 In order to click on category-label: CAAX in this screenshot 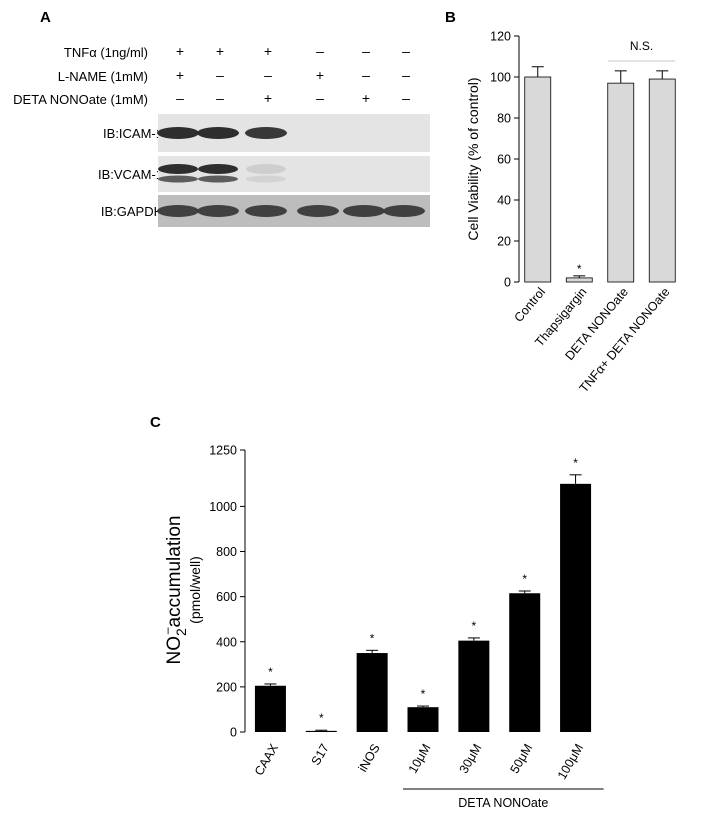, I will do `click(266, 759)`.